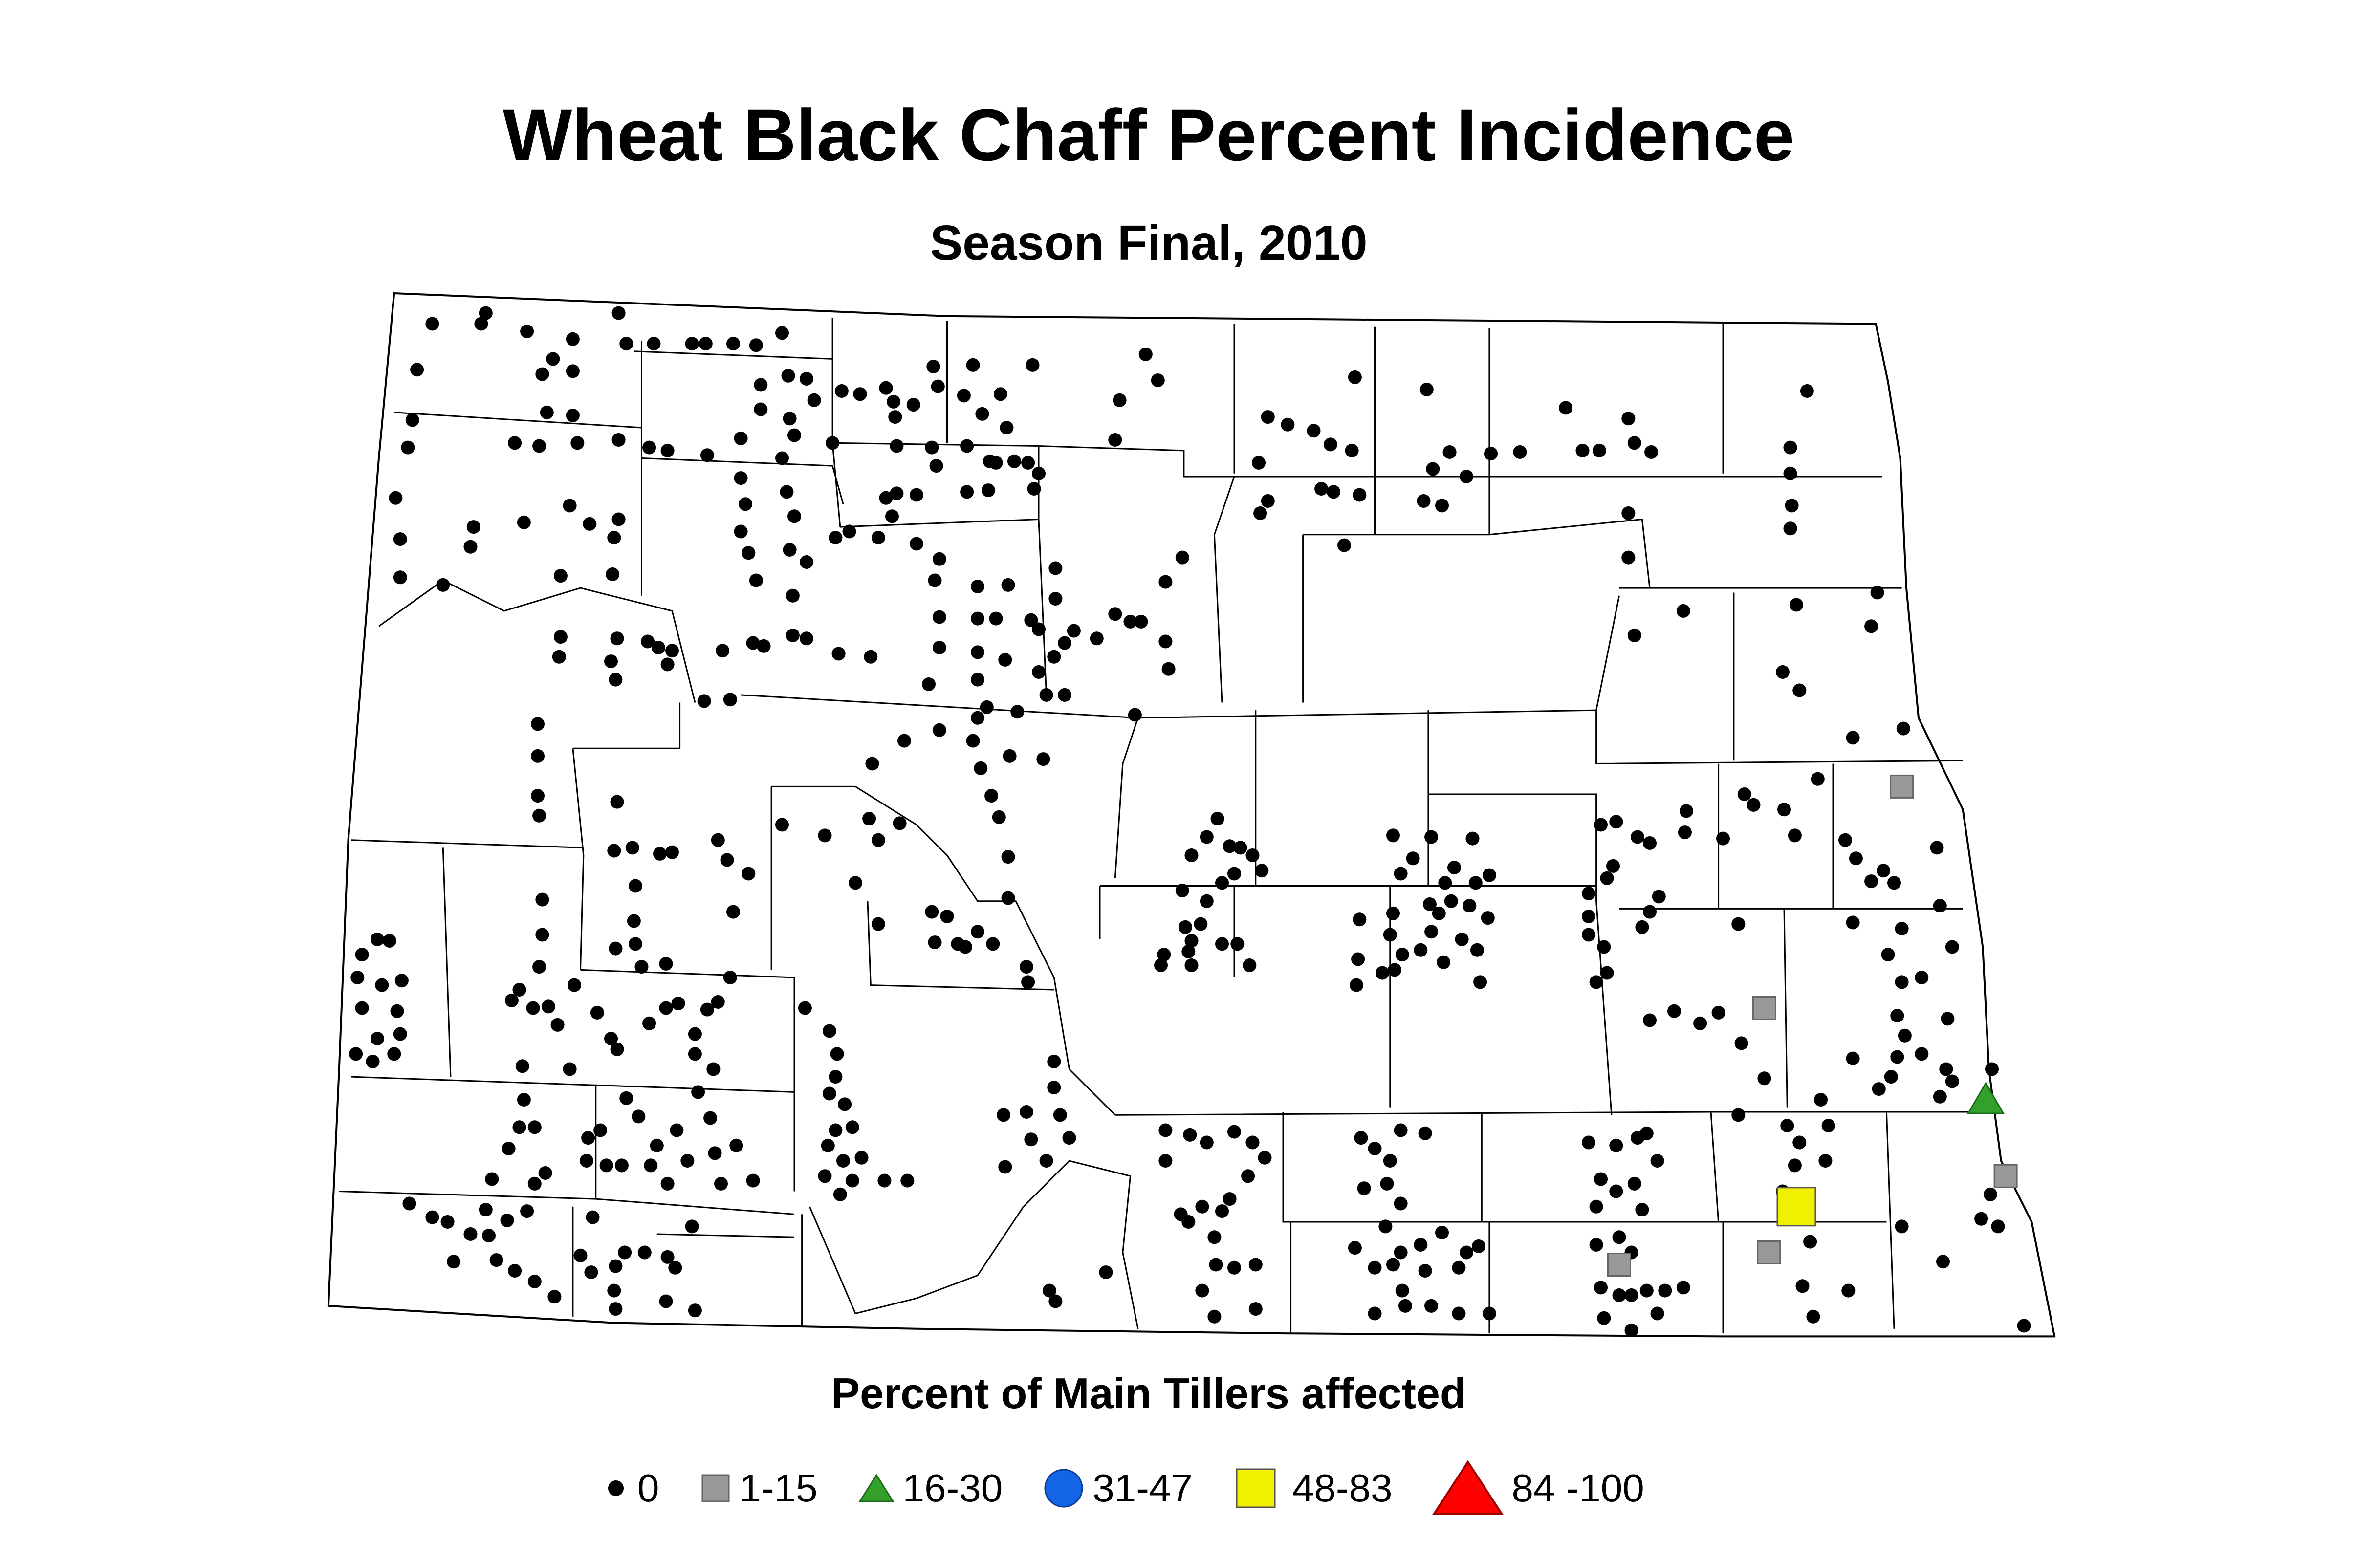 Image resolution: width=2380 pixels, height=1564 pixels. What do you see at coordinates (1577, 1488) in the screenshot?
I see `legend-label-84-100: 84 -100` at bounding box center [1577, 1488].